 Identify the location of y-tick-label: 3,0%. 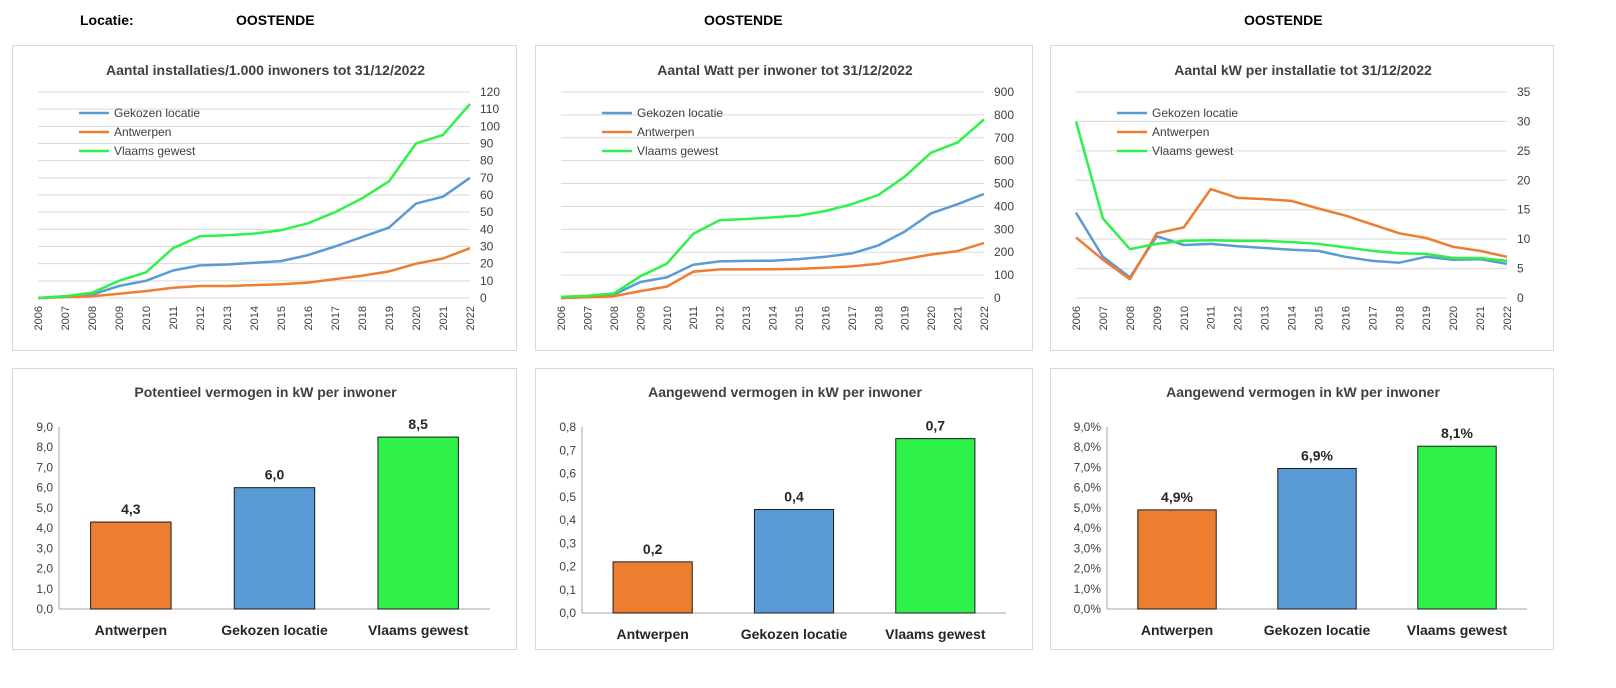
(1088, 548).